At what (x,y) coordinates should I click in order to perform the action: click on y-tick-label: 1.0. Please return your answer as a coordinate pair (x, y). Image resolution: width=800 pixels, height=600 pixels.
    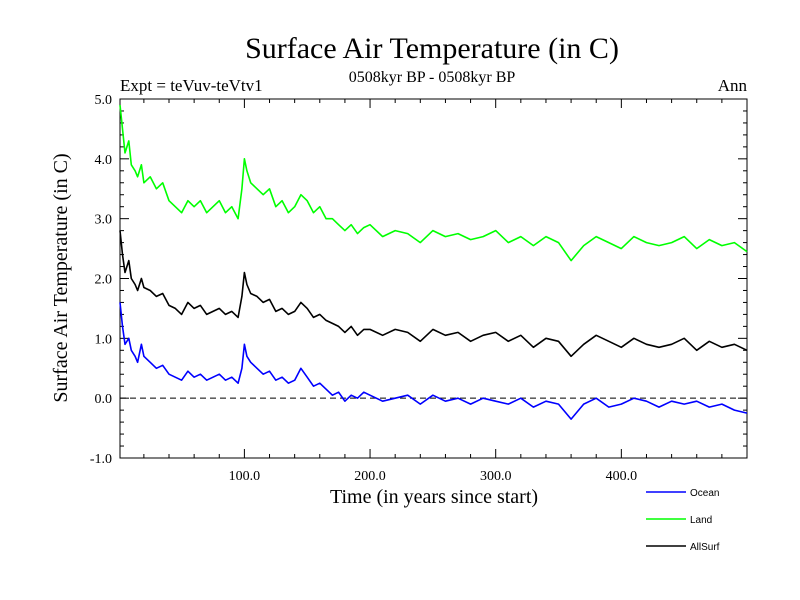
    Looking at the image, I should click on (104, 339).